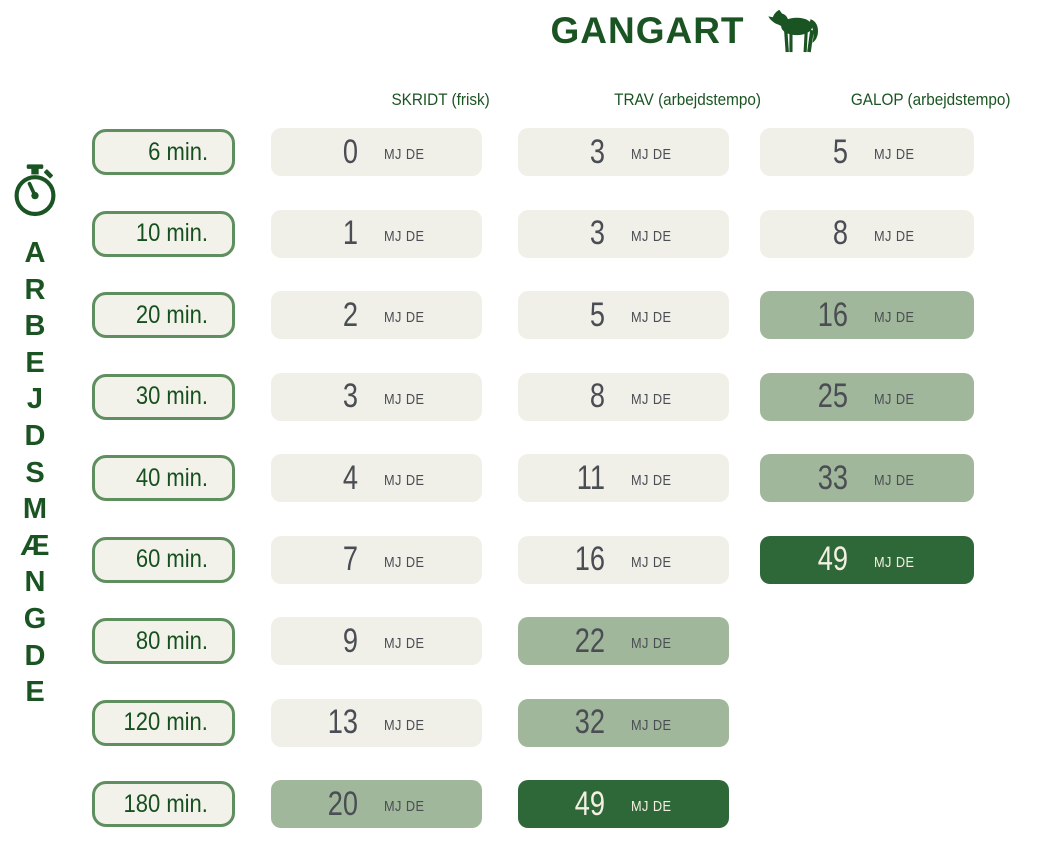 Image resolution: width=1048 pixels, height=862 pixels. I want to click on workload-letter: J, so click(35, 399).